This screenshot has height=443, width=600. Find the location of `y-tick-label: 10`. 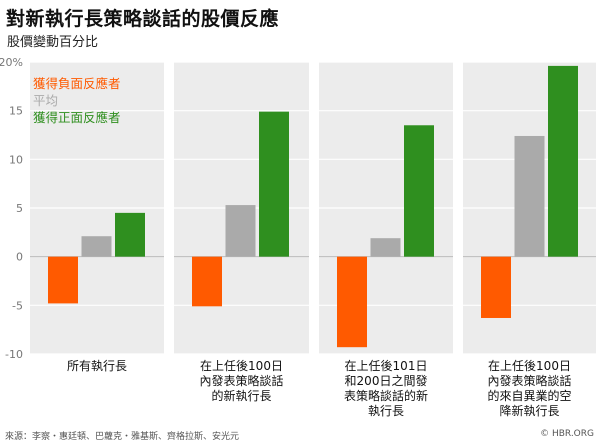

y-tick-label: 10 is located at coordinates (16, 159).